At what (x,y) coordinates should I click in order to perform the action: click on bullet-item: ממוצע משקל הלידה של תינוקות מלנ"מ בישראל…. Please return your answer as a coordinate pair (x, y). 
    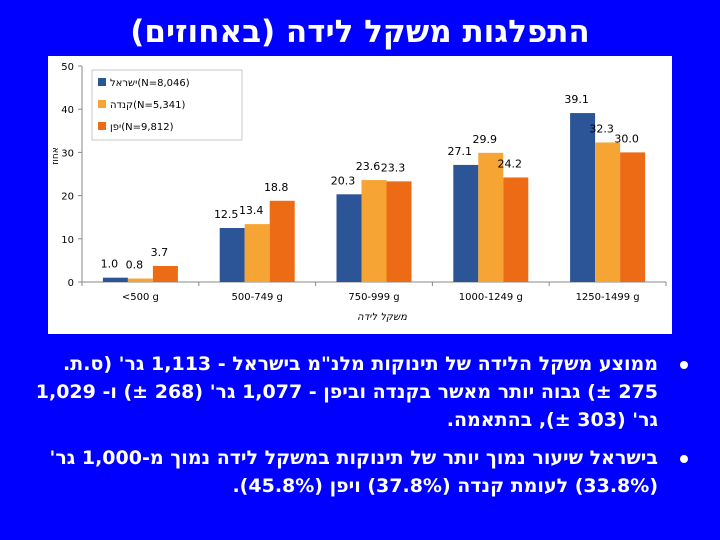
    Looking at the image, I should click on (358, 392).